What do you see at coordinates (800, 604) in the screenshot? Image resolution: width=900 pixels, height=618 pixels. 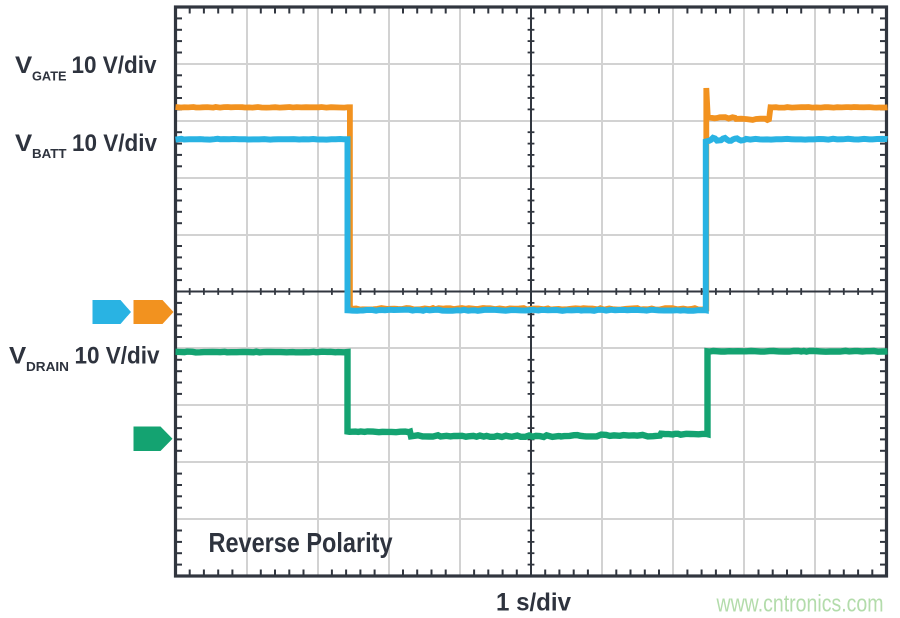 I see `svg-text: www.cntronics.com` at bounding box center [800, 604].